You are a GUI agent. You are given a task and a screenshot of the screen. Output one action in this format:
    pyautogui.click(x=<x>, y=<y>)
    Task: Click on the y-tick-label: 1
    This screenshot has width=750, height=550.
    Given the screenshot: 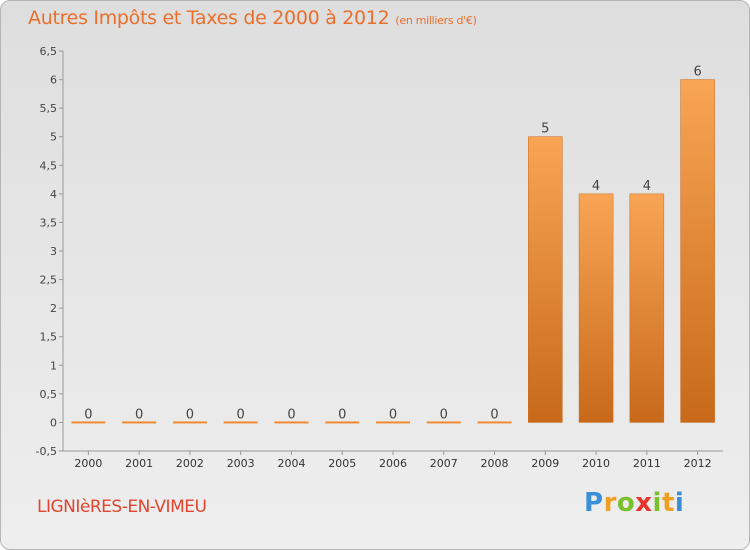 What is the action you would take?
    pyautogui.click(x=53, y=365)
    